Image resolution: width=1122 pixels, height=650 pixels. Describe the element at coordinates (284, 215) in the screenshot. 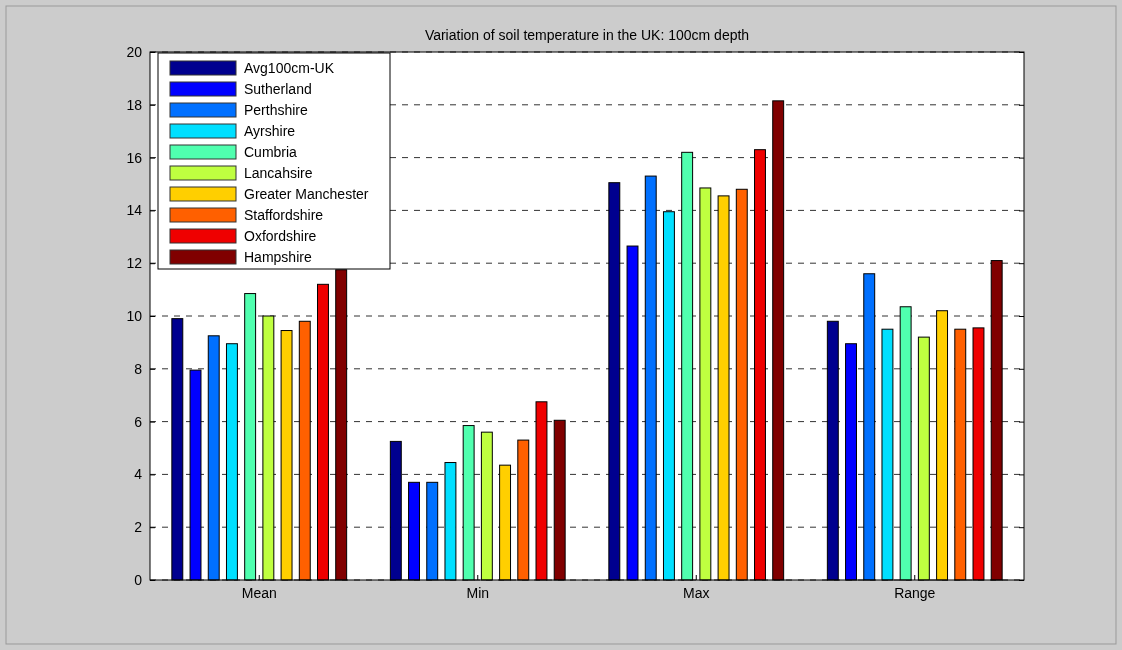

I see `legend-label: Staffordshire` at that location.